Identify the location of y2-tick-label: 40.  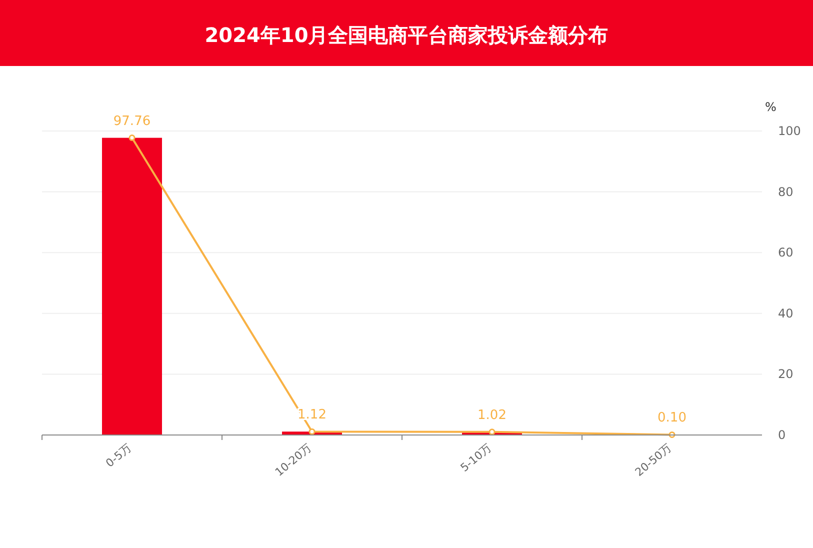
(786, 313).